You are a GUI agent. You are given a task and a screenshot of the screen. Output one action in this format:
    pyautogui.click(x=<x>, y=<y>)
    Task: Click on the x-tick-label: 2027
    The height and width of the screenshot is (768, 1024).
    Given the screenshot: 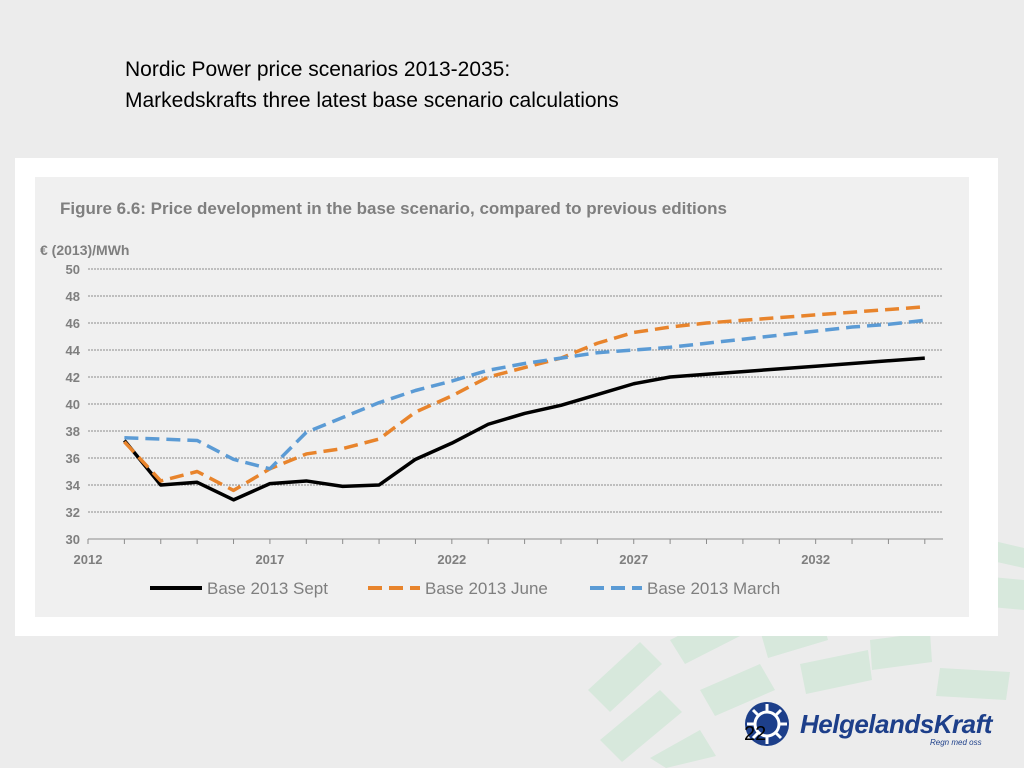 What is the action you would take?
    pyautogui.click(x=633, y=559)
    